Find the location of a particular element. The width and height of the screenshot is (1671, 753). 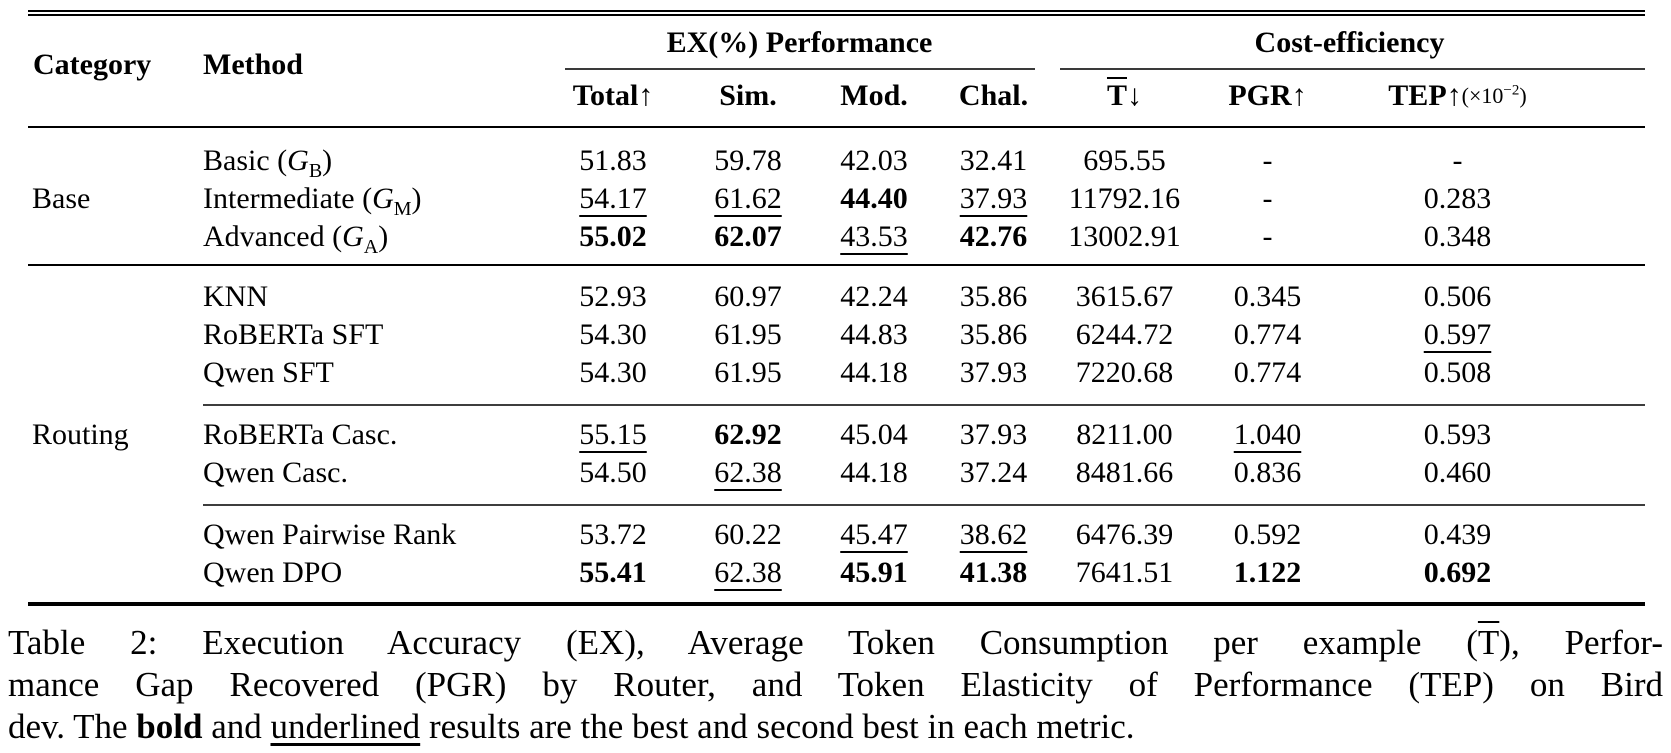

column-header-sim: Sim. is located at coordinates (748, 95).